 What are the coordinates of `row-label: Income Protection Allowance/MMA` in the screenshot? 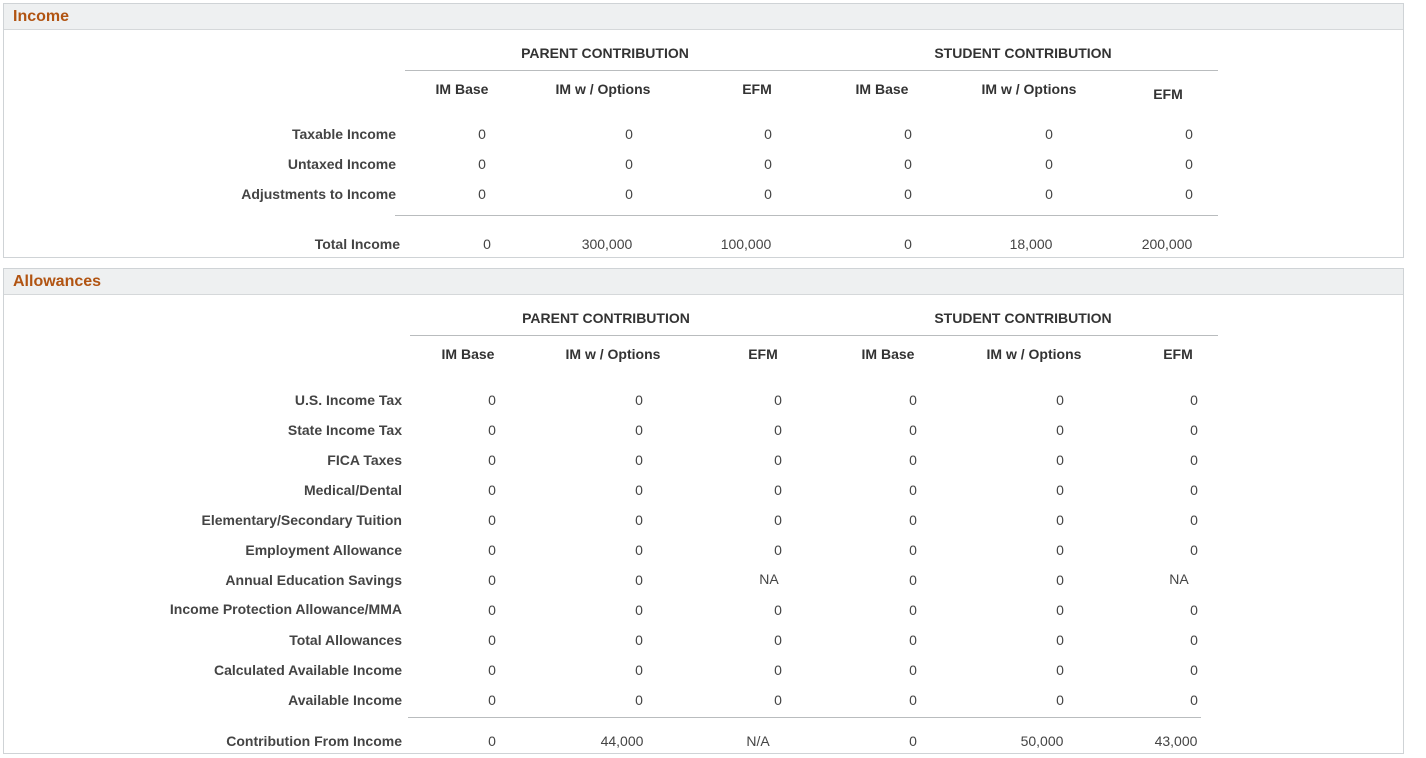 It's located at (285, 609).